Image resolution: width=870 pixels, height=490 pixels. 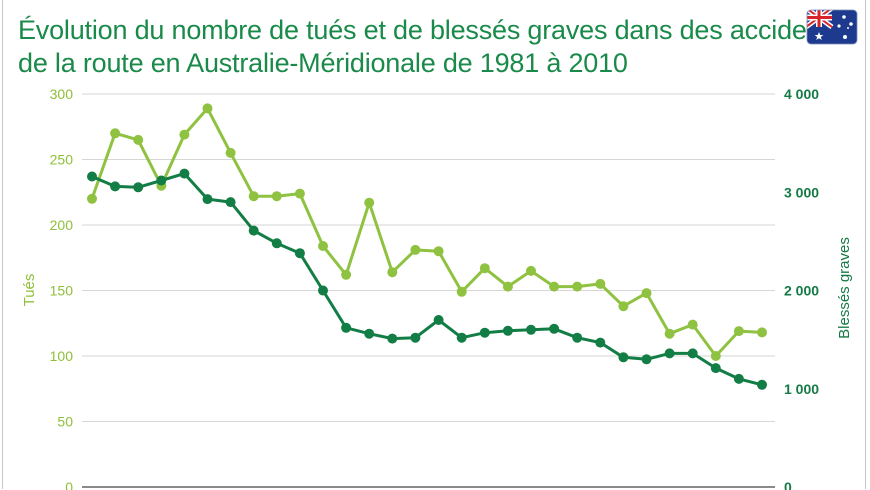 I want to click on right-tick-label: 4 000, so click(x=801, y=94).